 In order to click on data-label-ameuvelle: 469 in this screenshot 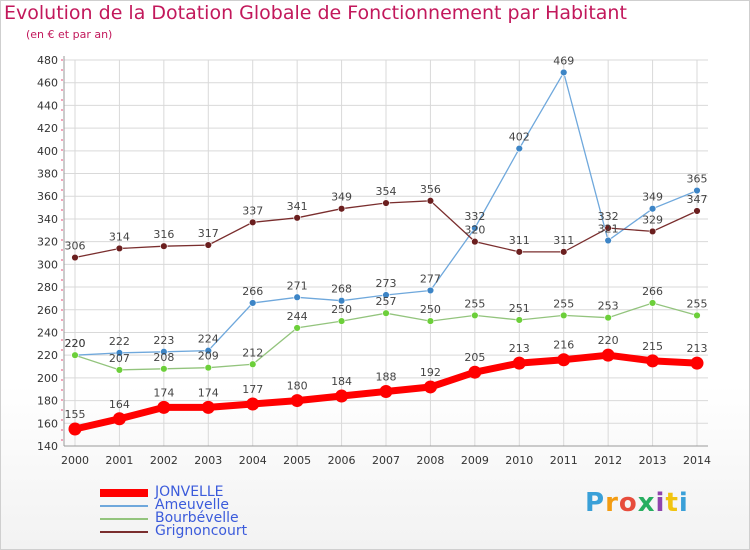, I will do `click(563, 60)`.